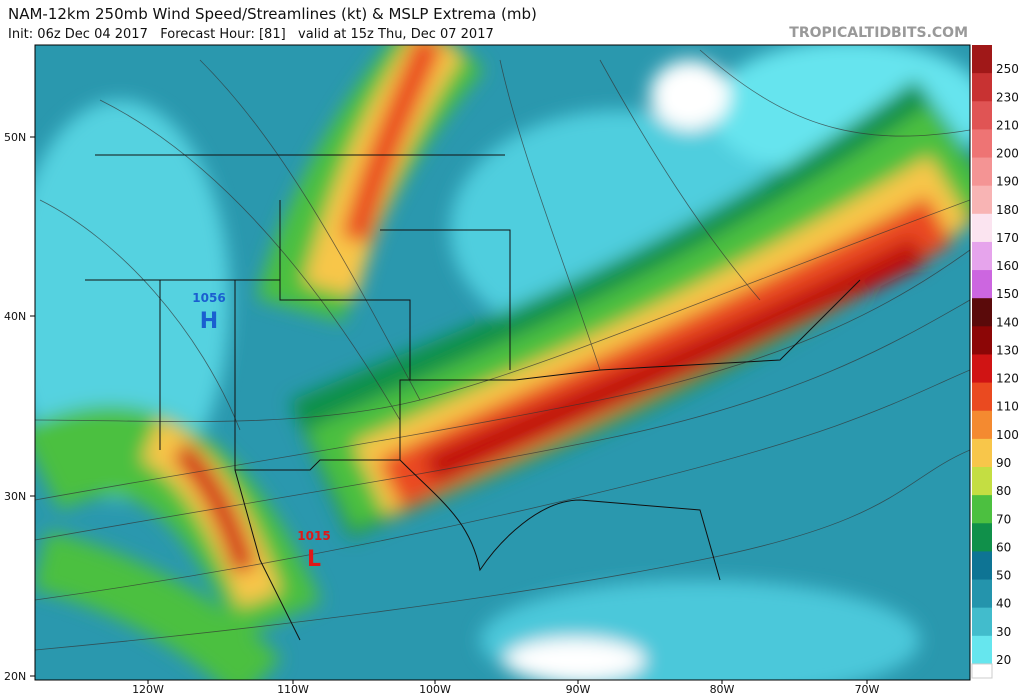 This screenshot has width=1024, height=696. Describe the element at coordinates (1003, 491) in the screenshot. I see `colorbar-label: 80` at that location.